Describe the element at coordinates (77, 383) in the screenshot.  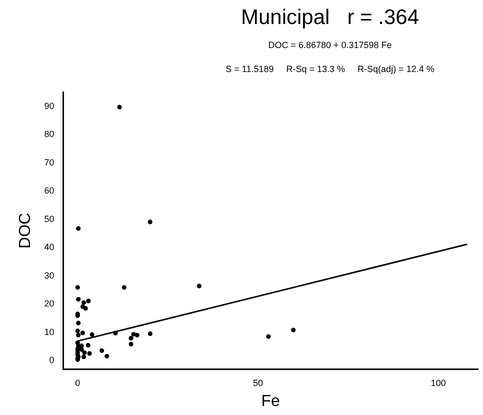
I see `x-tick-label: 0` at that location.